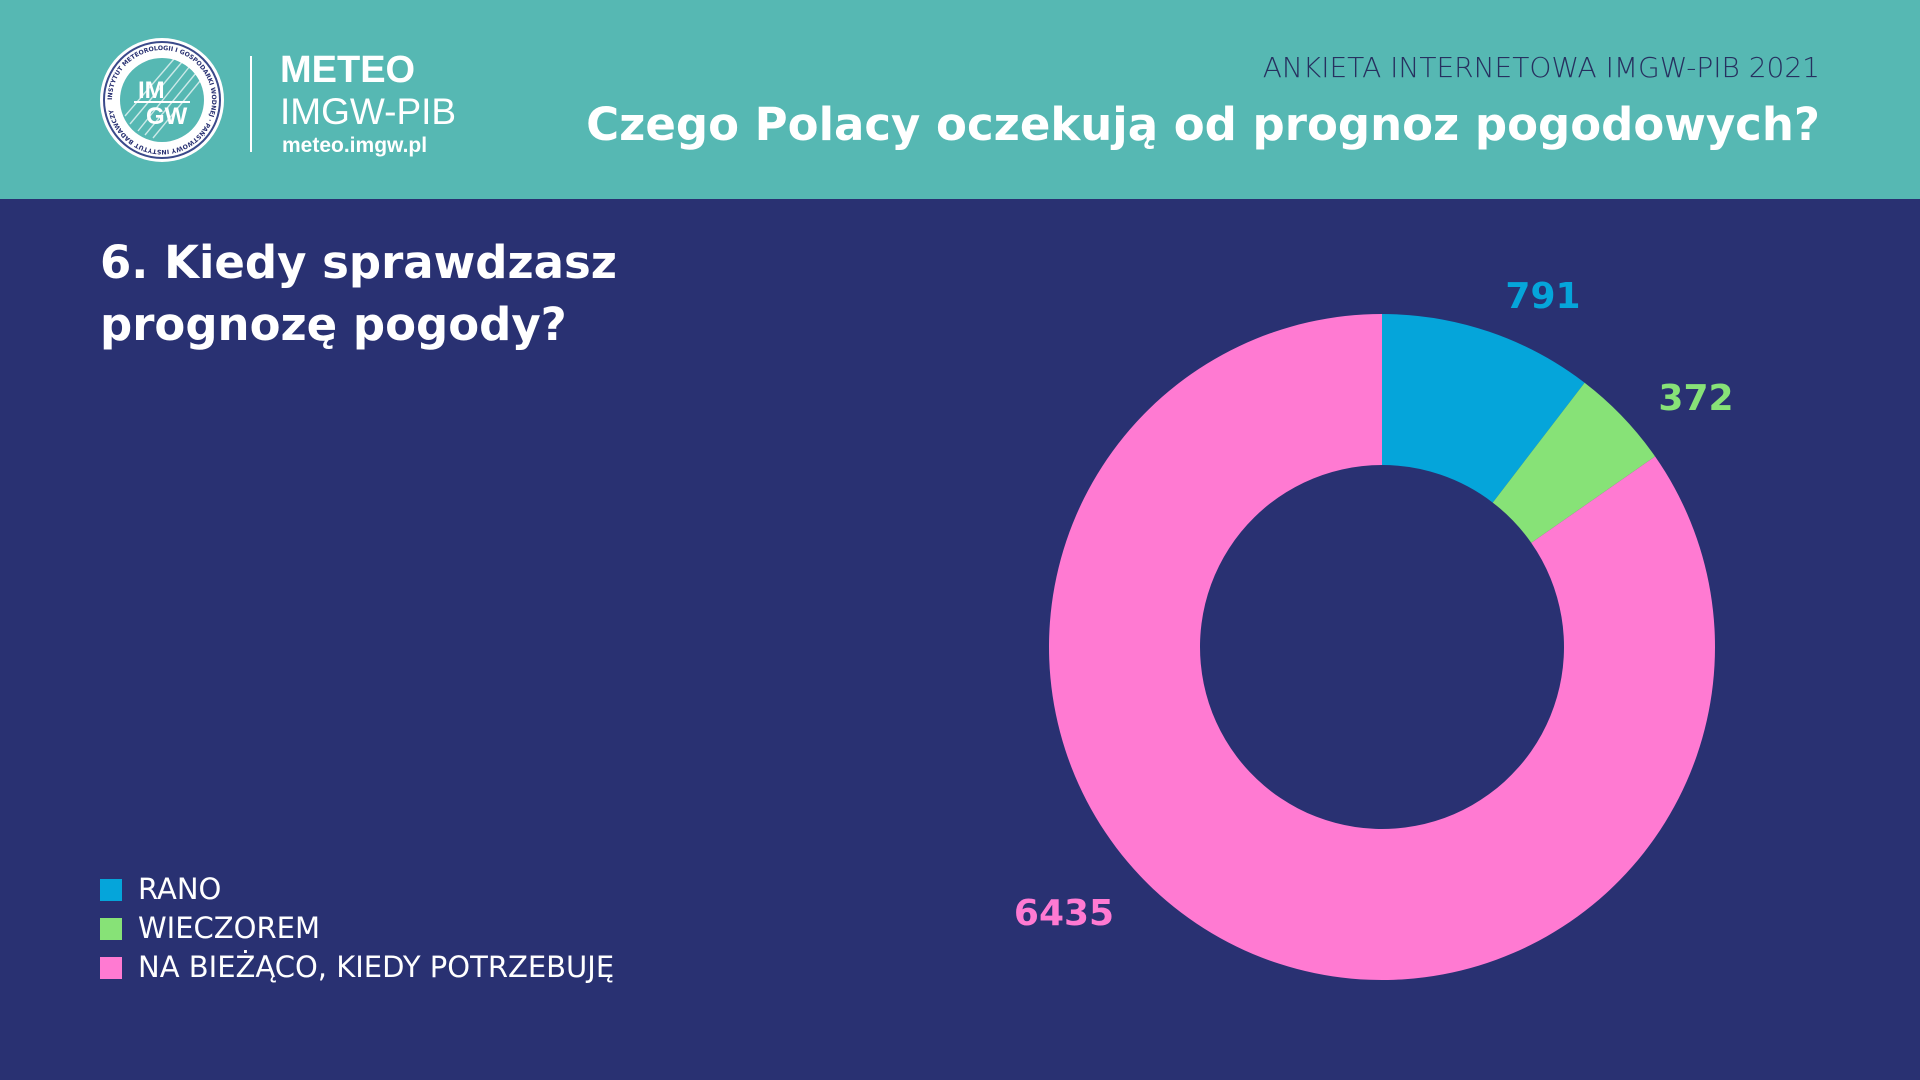 The height and width of the screenshot is (1080, 1920). Describe the element at coordinates (1483, 408) in the screenshot. I see `slice-rano` at that location.